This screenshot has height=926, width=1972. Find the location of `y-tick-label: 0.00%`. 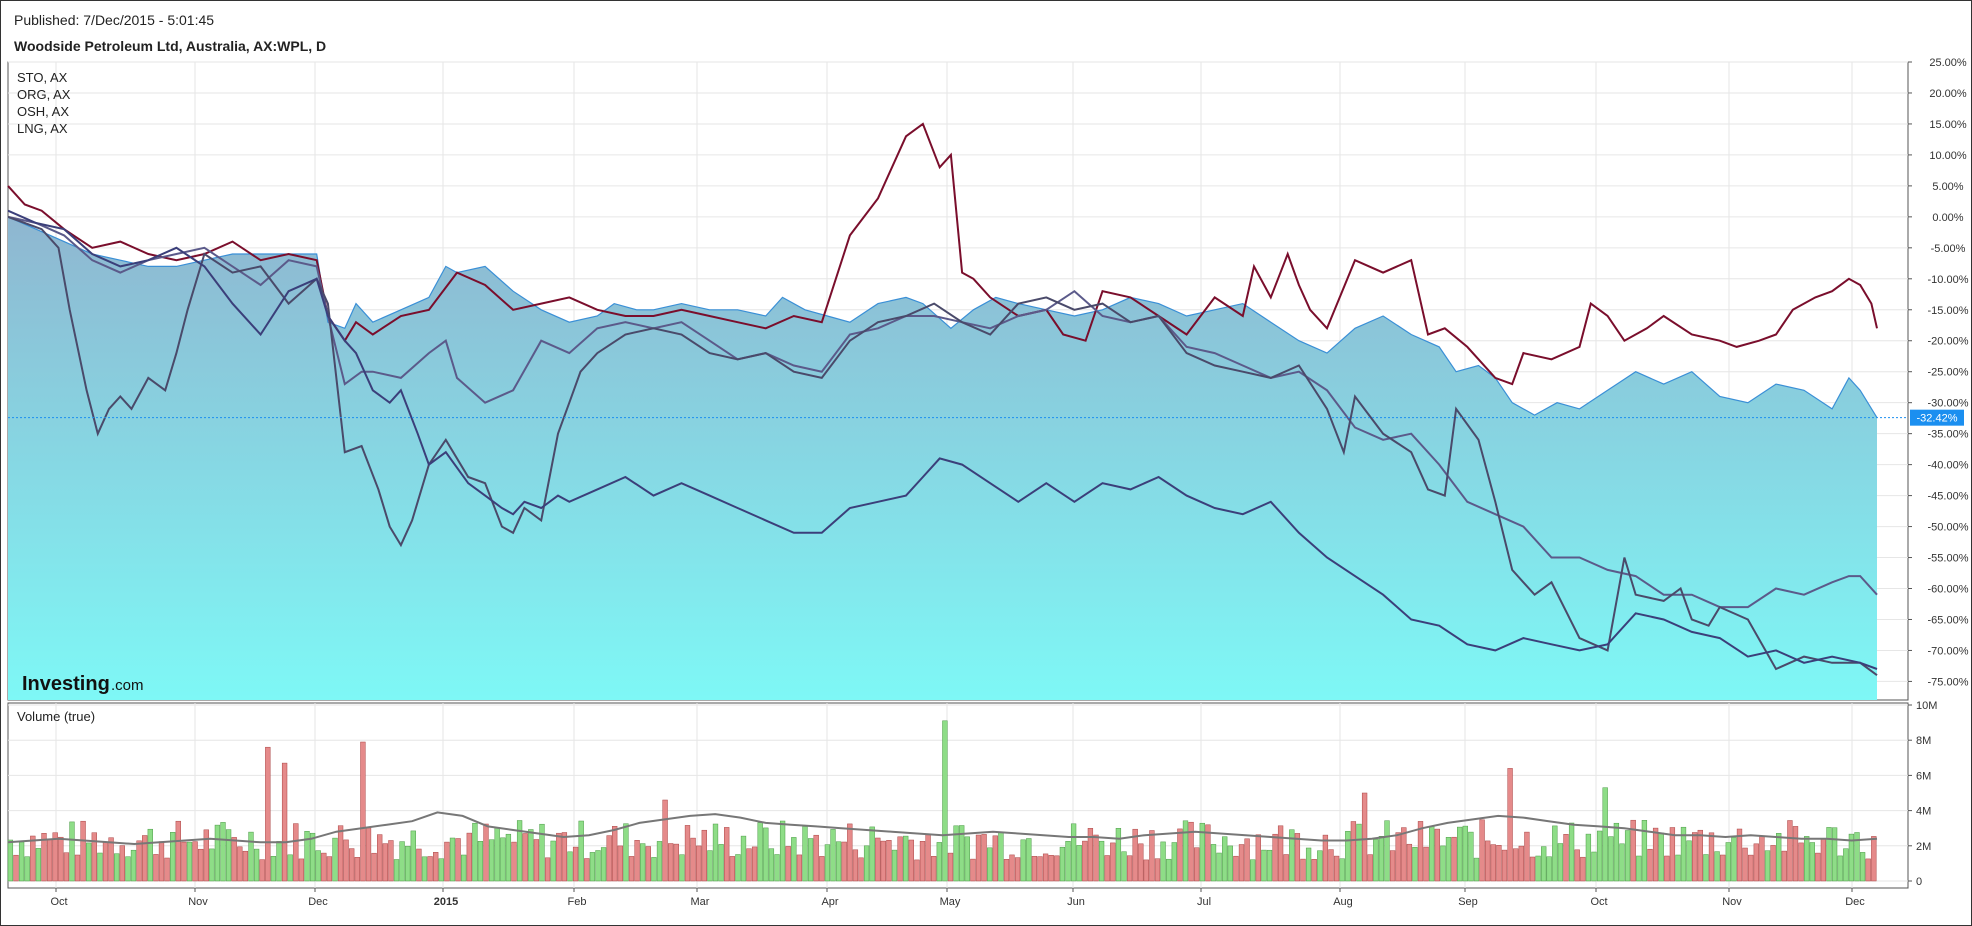

y-tick-label: 0.00% is located at coordinates (1947, 218).